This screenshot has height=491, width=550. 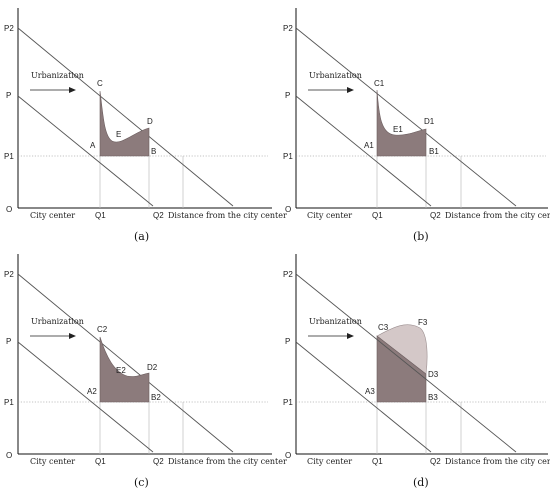 I want to click on point-b-label: B1, so click(x=434, y=151).